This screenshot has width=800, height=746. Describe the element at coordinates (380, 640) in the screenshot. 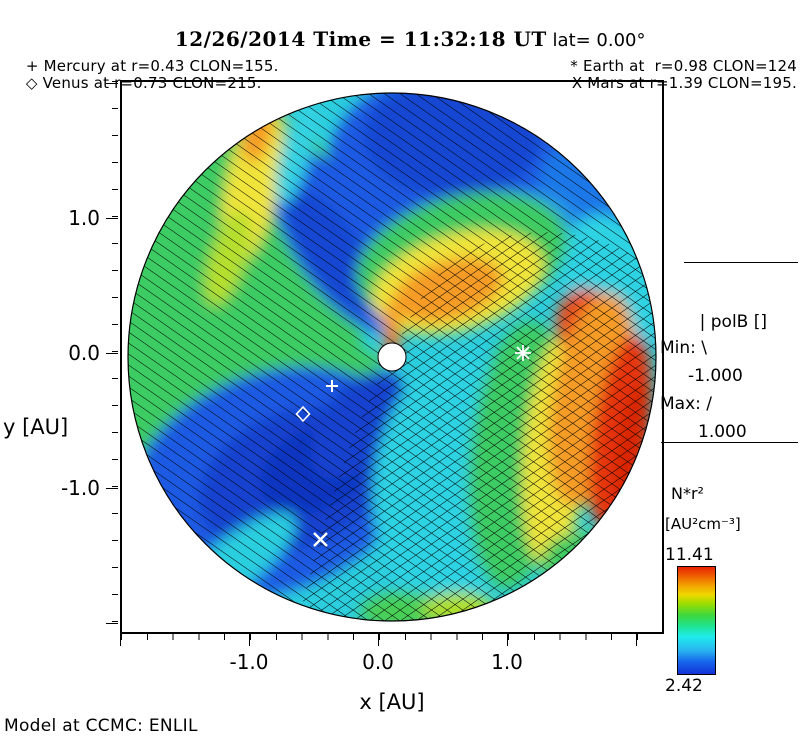

I see `x-axis-major-ticks` at that location.